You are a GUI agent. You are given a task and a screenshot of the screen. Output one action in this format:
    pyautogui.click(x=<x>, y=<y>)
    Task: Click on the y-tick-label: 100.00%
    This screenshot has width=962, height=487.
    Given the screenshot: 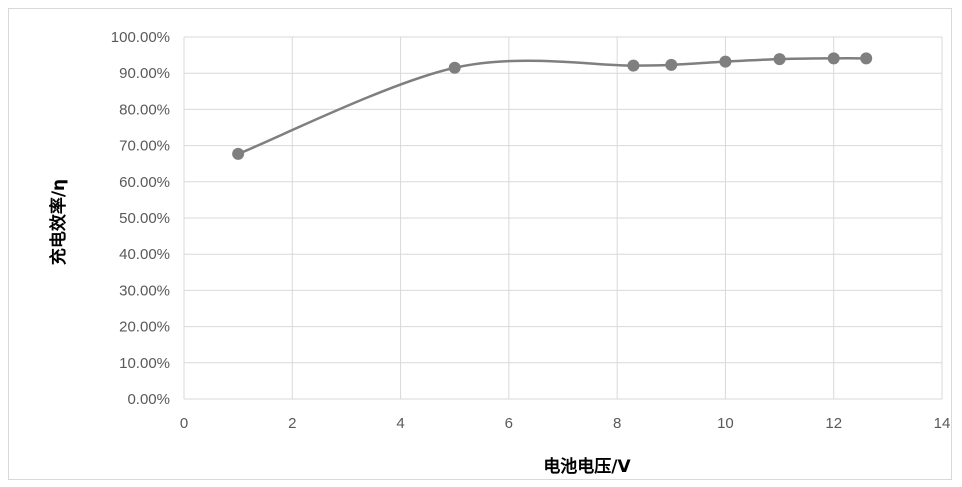 What is the action you would take?
    pyautogui.click(x=140, y=37)
    